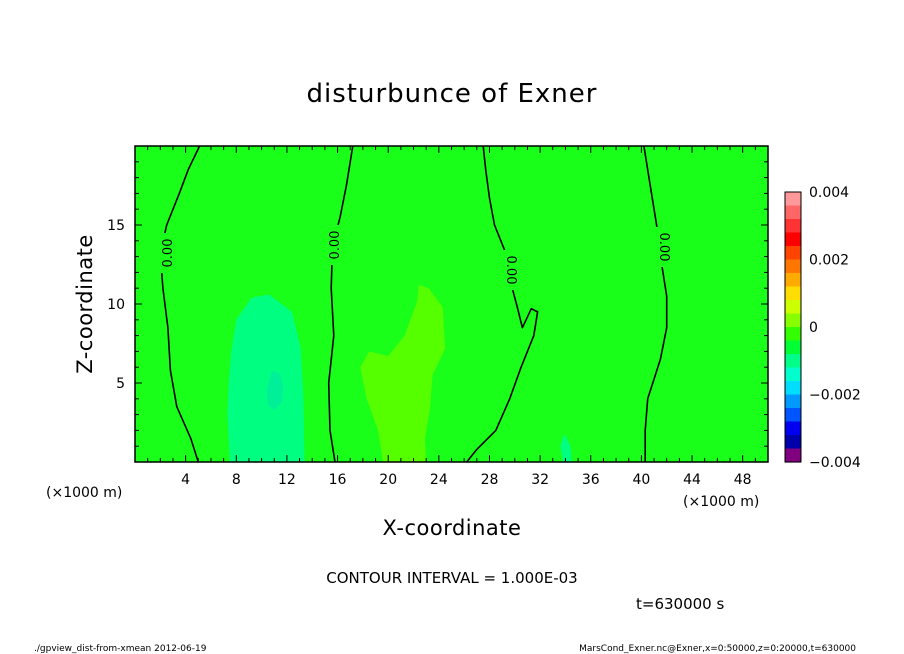  What do you see at coordinates (591, 480) in the screenshot?
I see `x-tick-label: 36` at bounding box center [591, 480].